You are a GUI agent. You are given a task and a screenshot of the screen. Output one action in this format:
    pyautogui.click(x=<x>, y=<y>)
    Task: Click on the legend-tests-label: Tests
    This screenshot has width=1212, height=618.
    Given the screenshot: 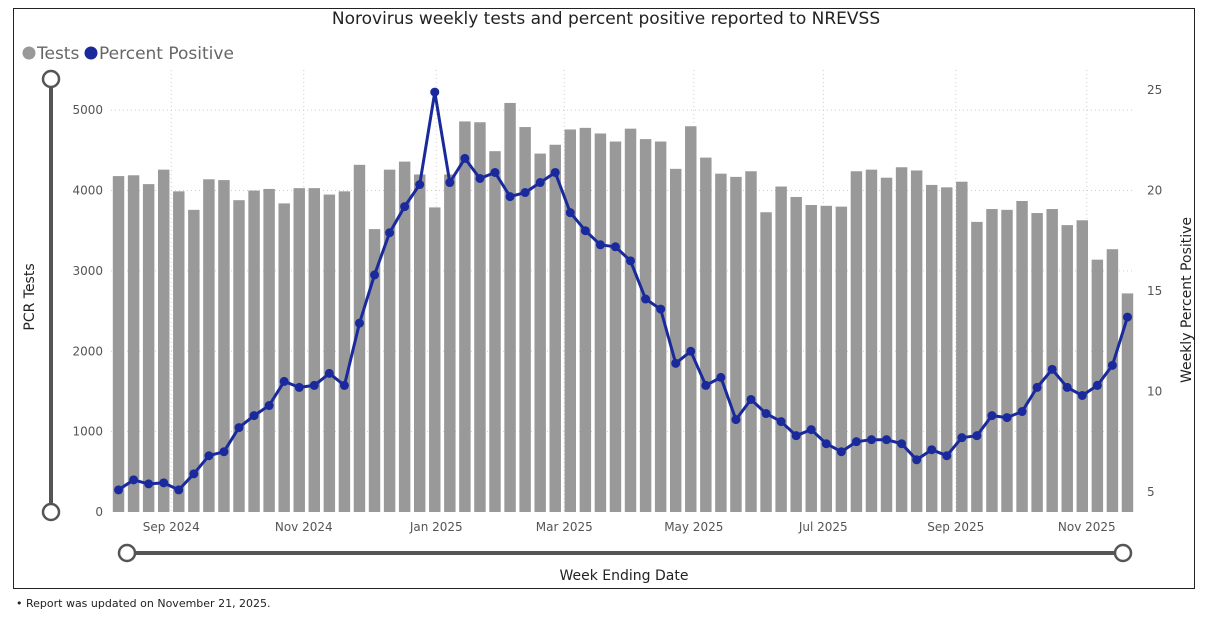 What is the action you would take?
    pyautogui.click(x=57, y=54)
    